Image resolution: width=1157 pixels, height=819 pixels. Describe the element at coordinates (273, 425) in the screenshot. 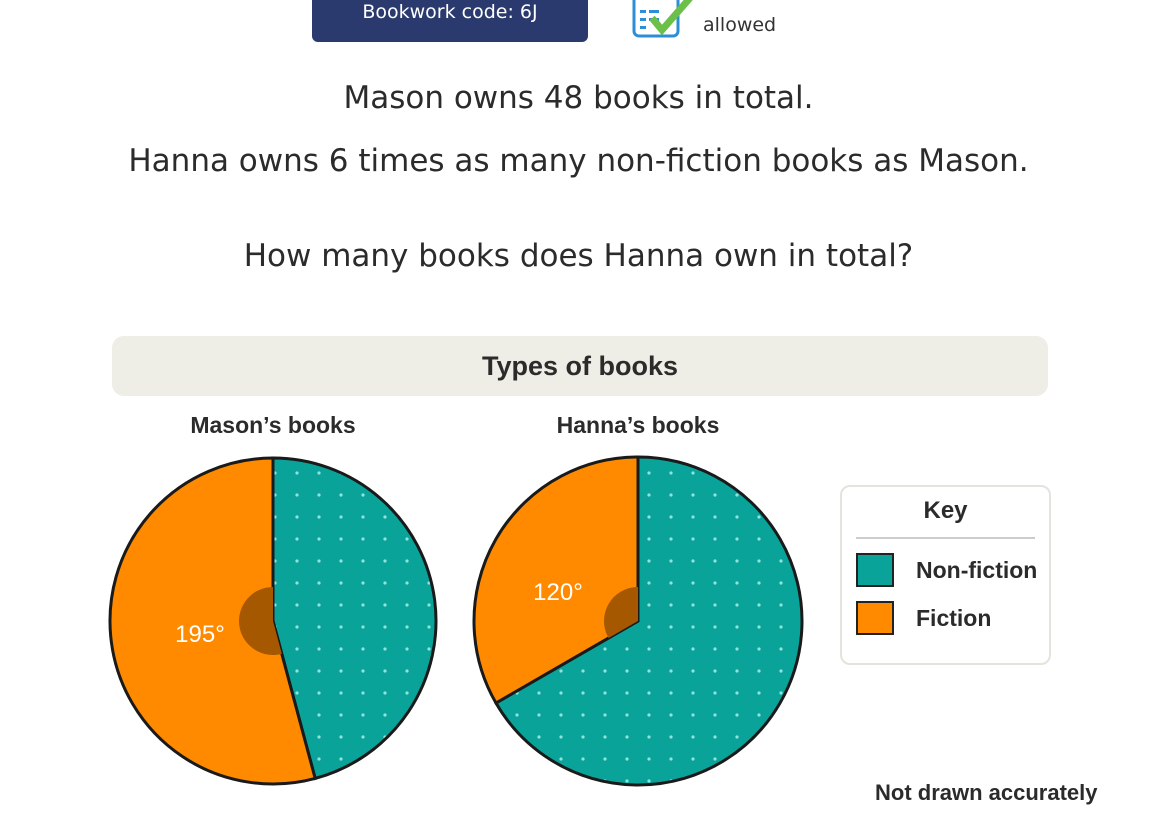

I see `mason-chart-title: Mason’s books` at that location.